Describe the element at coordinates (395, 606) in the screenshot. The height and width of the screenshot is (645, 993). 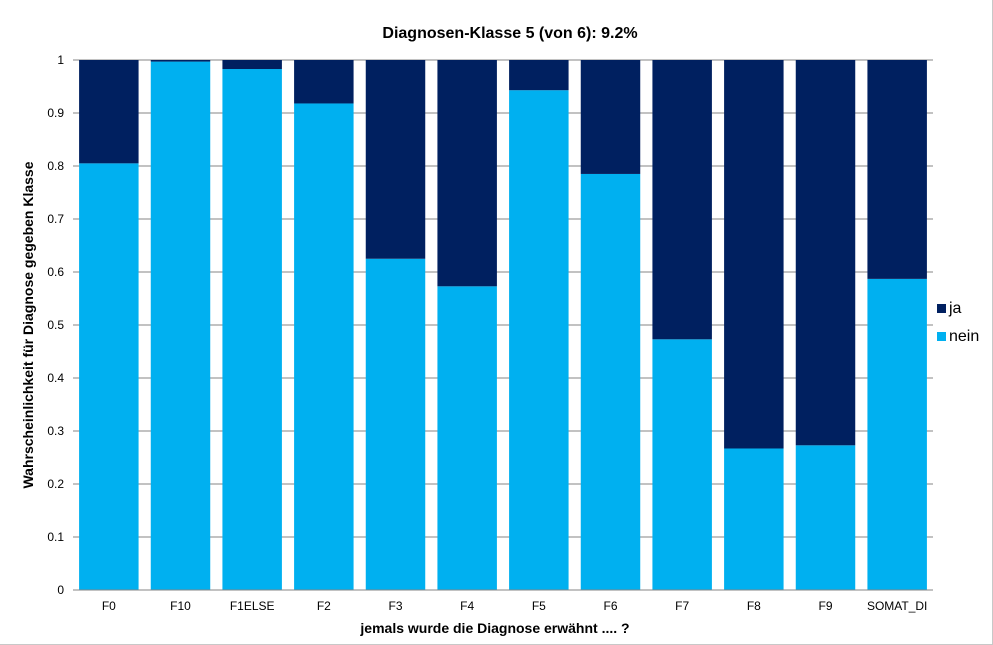
I see `x-tick-label: F3` at that location.